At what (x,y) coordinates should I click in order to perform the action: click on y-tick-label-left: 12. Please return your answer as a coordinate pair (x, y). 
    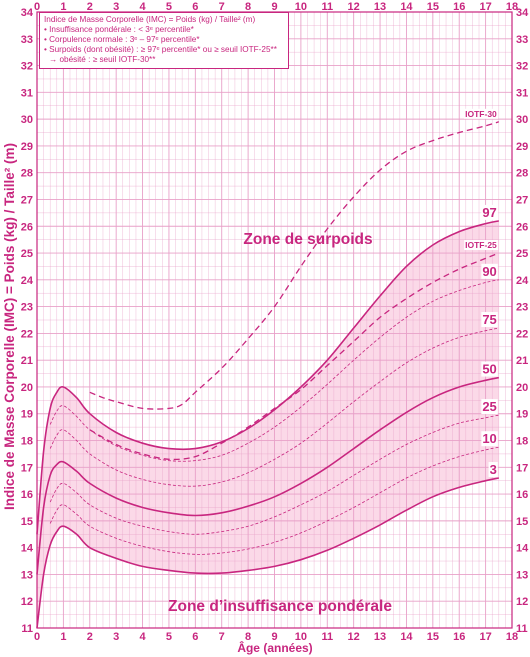
    Looking at the image, I should click on (27, 602).